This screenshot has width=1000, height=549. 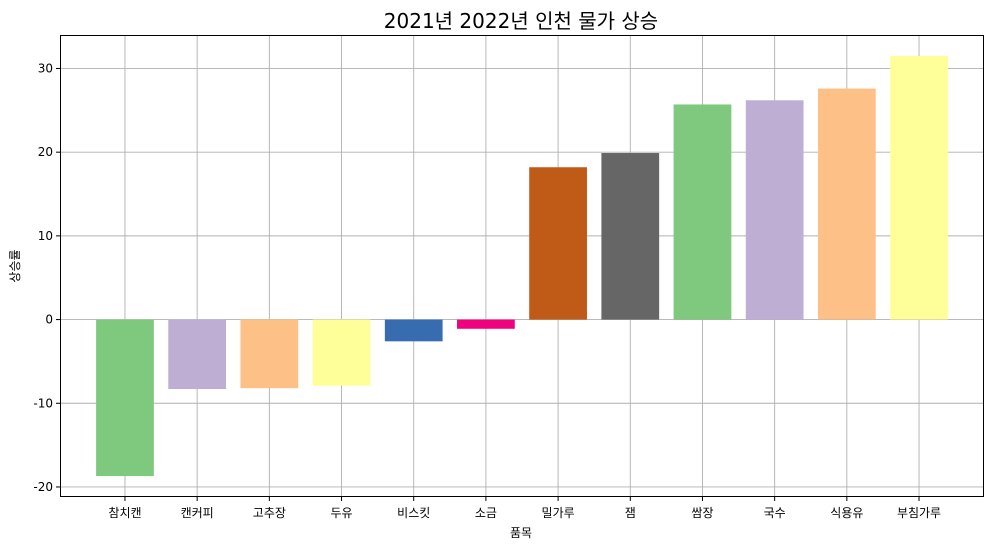 I want to click on x-tick-label: 밀가루, so click(x=558, y=513).